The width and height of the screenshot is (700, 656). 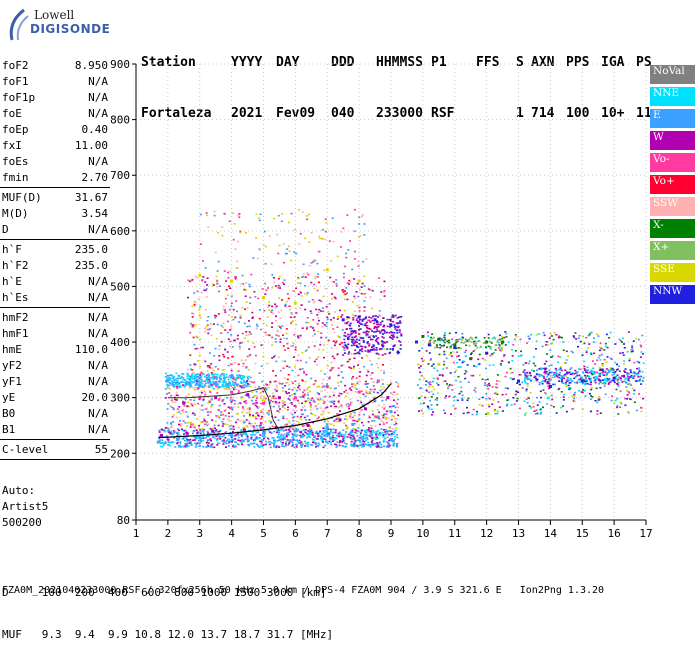 What do you see at coordinates (22, 522) in the screenshot?
I see `auto-version: 500200` at bounding box center [22, 522].